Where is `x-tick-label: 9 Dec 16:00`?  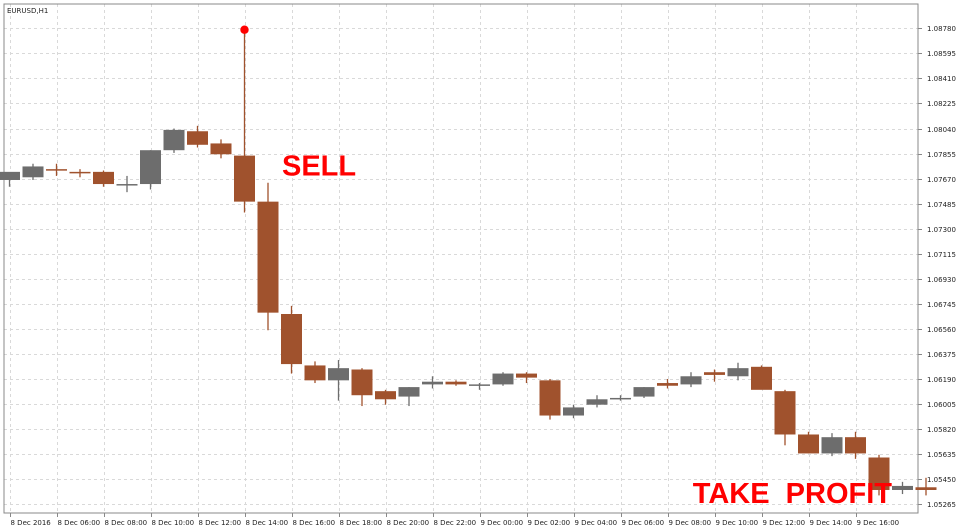
x-tick-label: 9 Dec 16:00 is located at coordinates (878, 523).